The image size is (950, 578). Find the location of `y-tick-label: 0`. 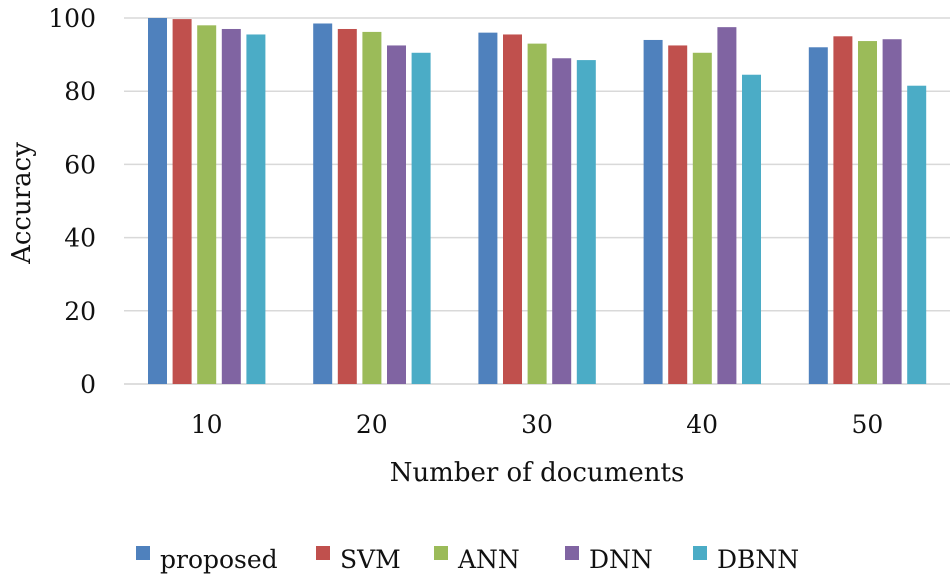

y-tick-label: 0 is located at coordinates (88, 384).